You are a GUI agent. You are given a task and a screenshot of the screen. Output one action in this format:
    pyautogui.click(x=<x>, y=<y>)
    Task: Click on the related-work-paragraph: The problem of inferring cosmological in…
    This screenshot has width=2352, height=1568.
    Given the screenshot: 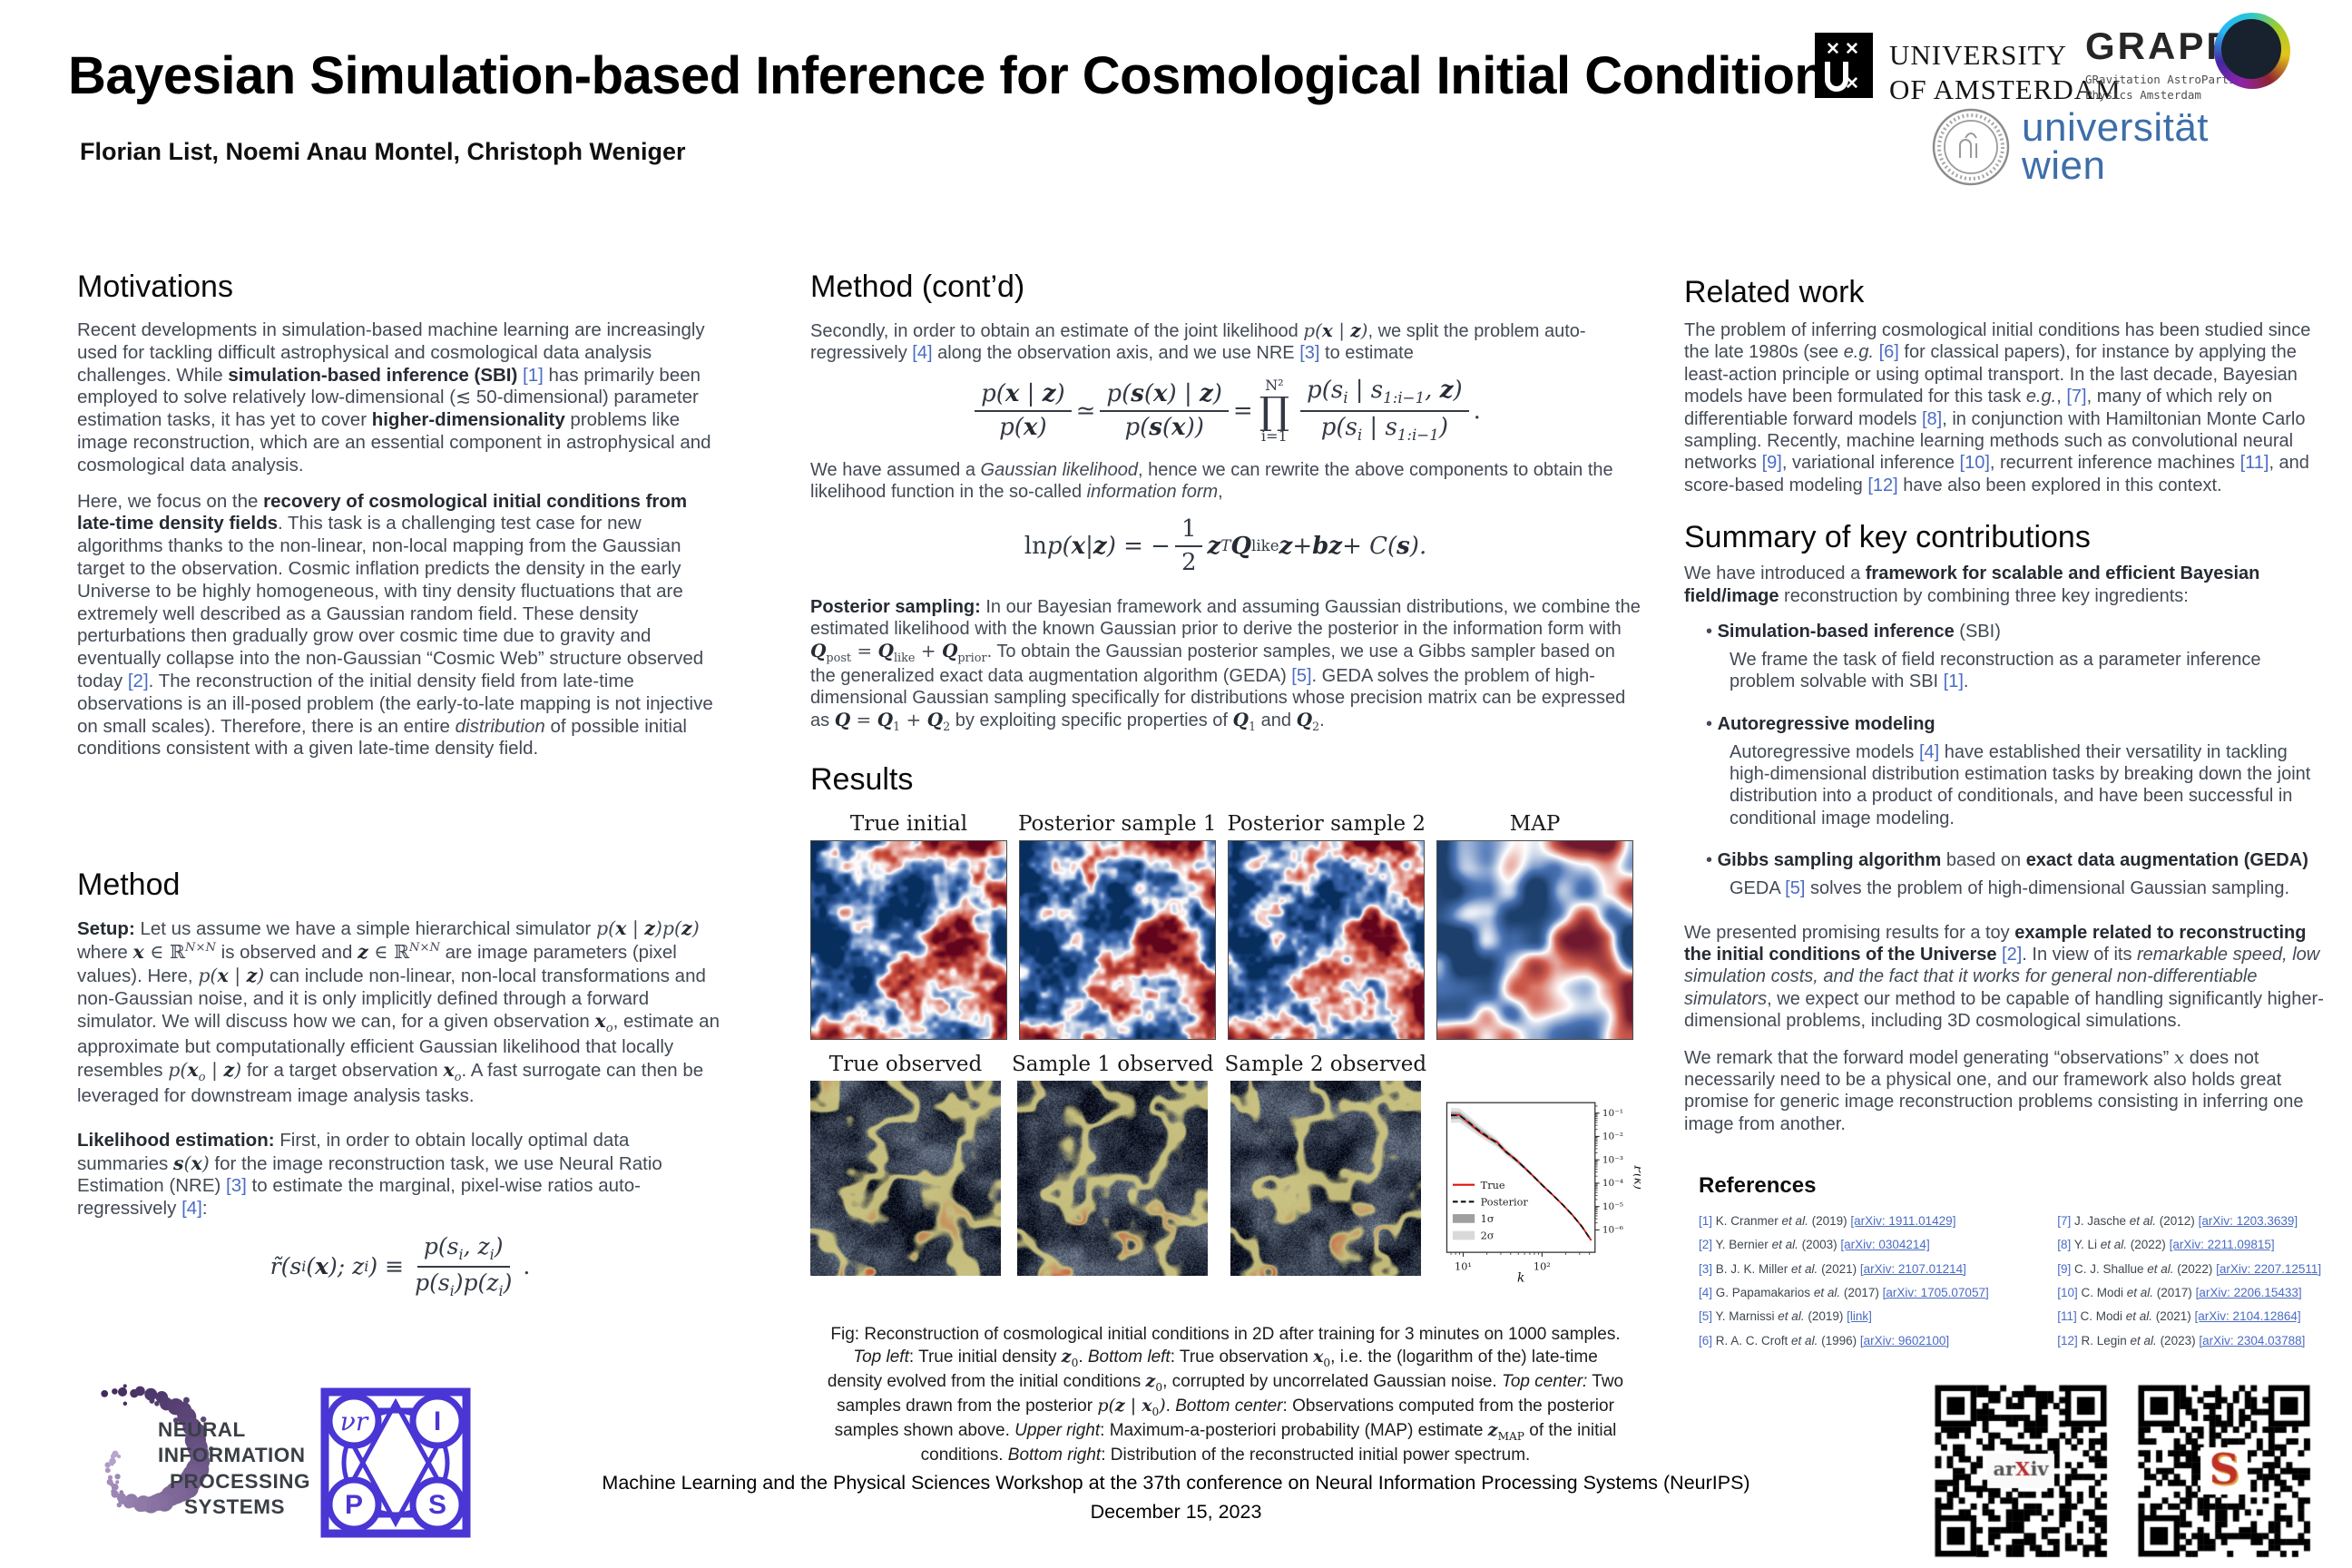 What is the action you would take?
    pyautogui.click(x=2004, y=407)
    